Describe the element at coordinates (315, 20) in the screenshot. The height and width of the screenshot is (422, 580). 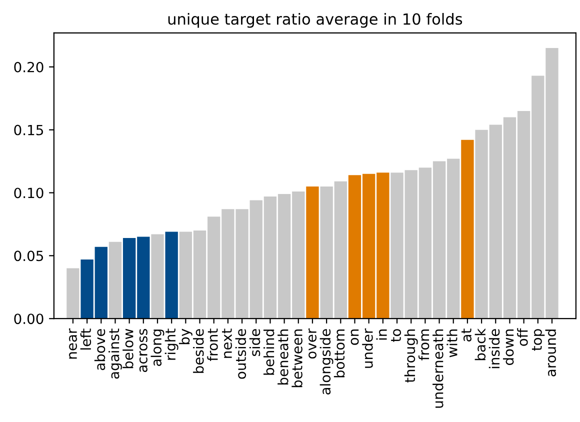
I see `chart-title: unique target ratio average in 10 folds` at that location.